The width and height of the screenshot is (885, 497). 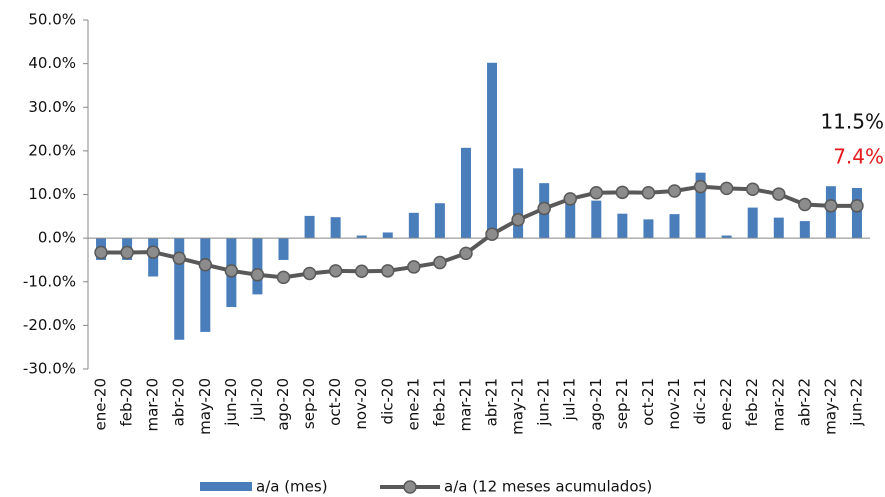 What do you see at coordinates (852, 122) in the screenshot?
I see `annotation: 11.5%` at bounding box center [852, 122].